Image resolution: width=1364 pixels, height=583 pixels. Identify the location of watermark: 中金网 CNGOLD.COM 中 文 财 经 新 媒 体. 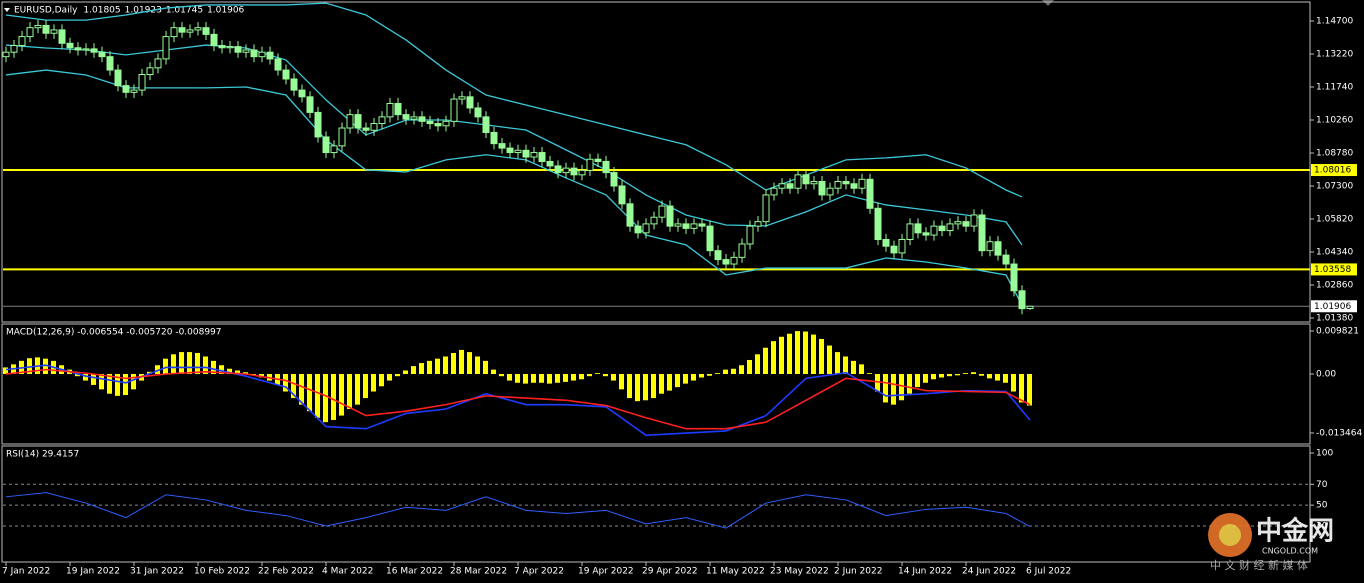
(1271, 542).